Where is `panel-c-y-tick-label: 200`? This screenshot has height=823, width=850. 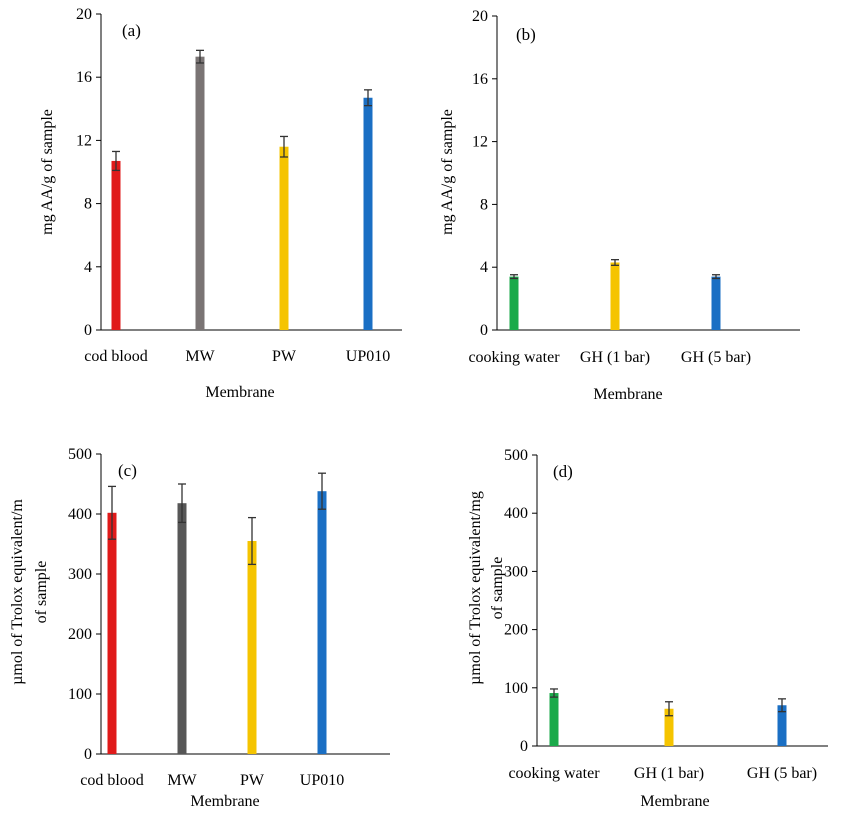 panel-c-y-tick-label: 200 is located at coordinates (80, 634).